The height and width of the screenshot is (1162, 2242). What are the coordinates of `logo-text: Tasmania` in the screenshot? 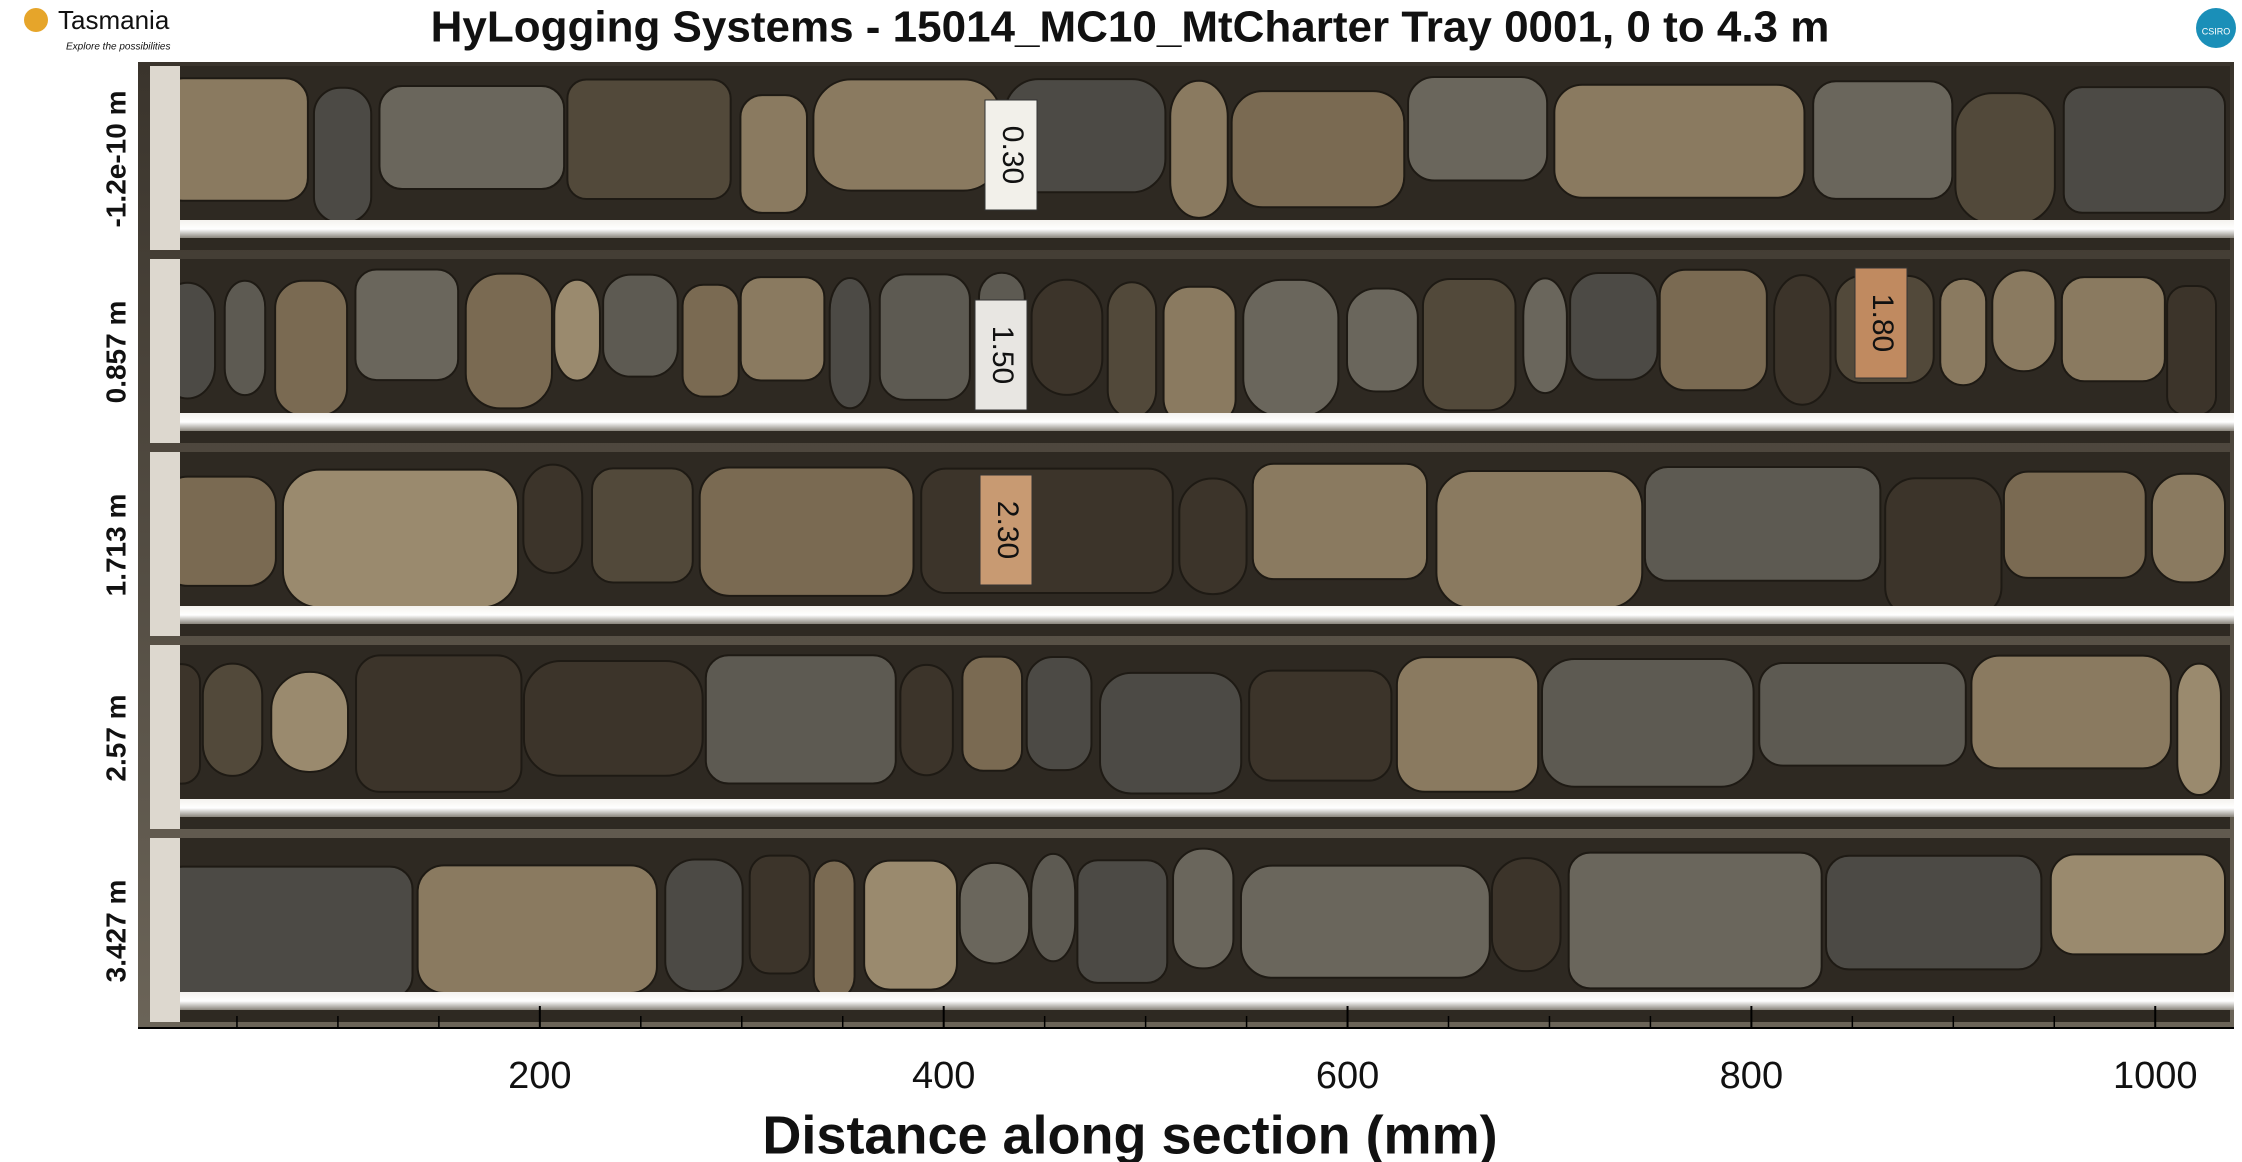 It's located at (114, 20).